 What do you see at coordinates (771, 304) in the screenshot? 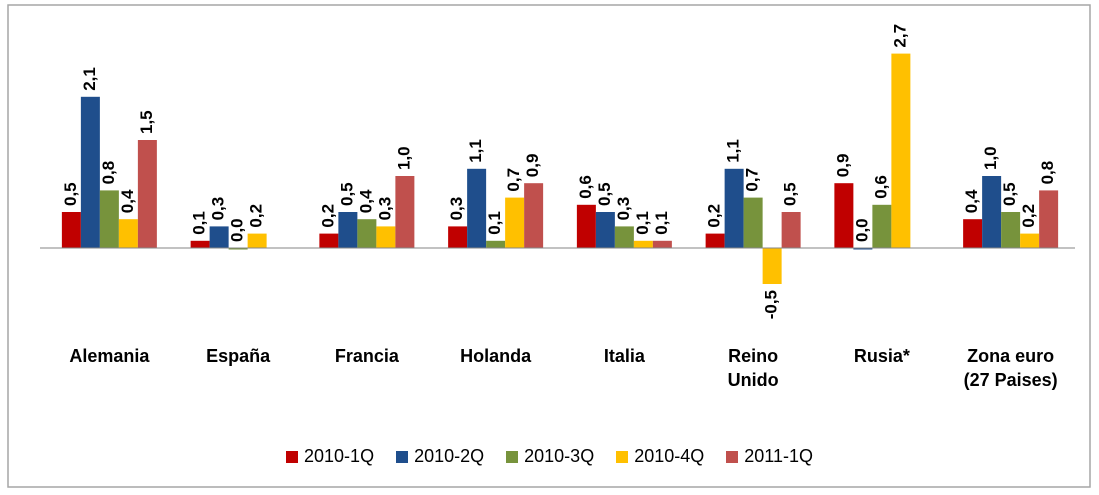
I see `value-label: -0,5` at bounding box center [771, 304].